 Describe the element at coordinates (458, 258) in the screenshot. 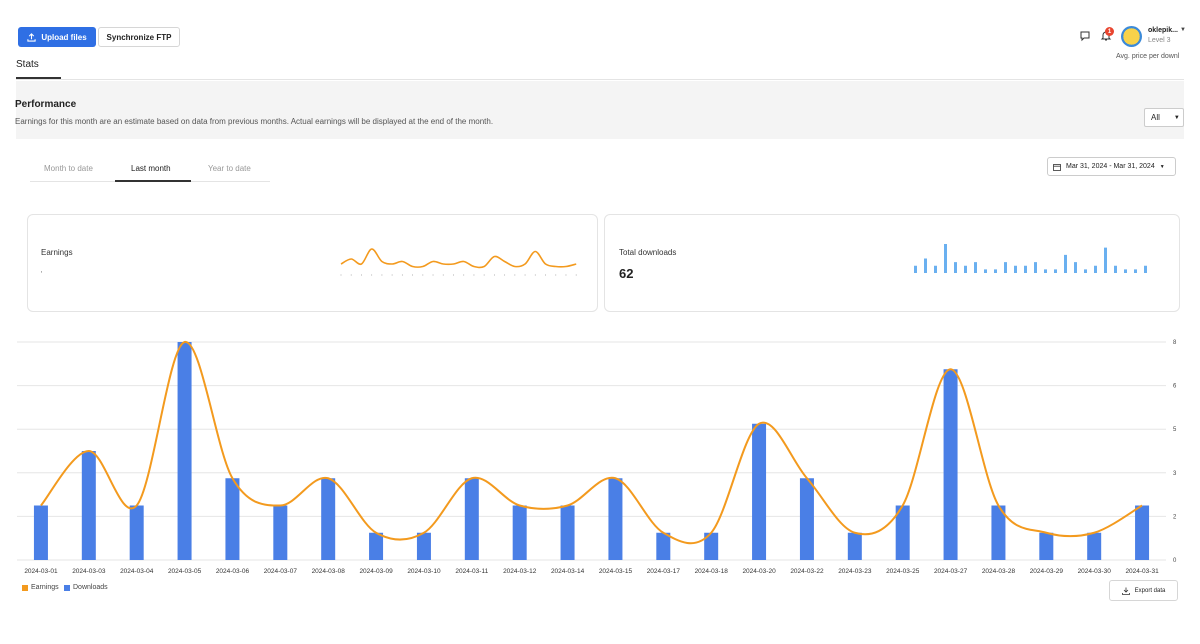

I see `sparkline-earnings` at that location.